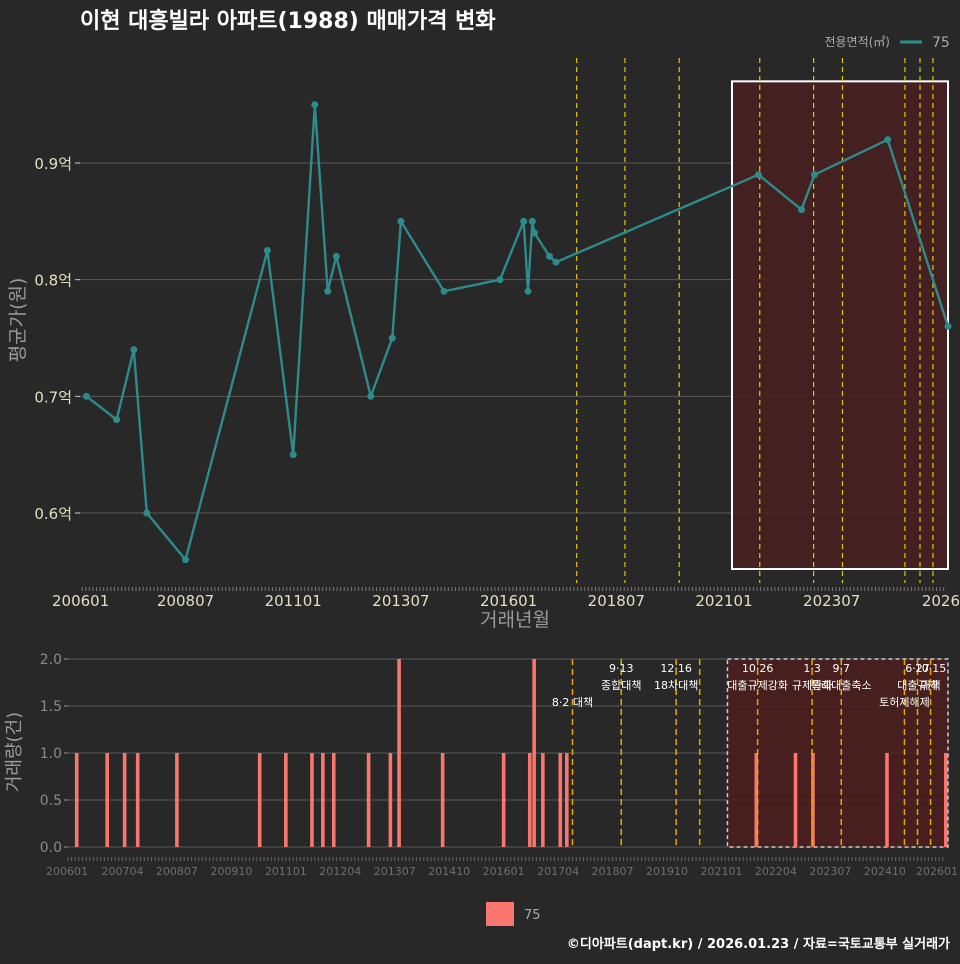  Describe the element at coordinates (572, 702) in the screenshot. I see `policy-label: 8·2 대책` at that location.